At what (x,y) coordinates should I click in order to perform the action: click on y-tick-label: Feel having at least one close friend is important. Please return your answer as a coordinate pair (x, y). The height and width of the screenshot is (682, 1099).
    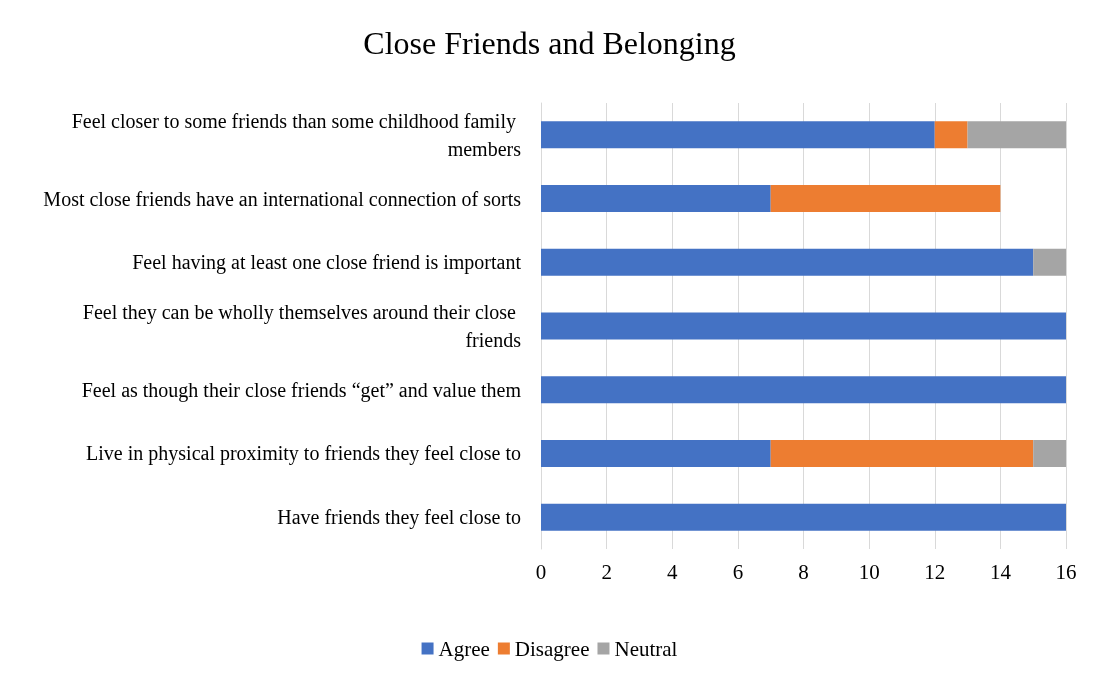
    Looking at the image, I should click on (327, 263).